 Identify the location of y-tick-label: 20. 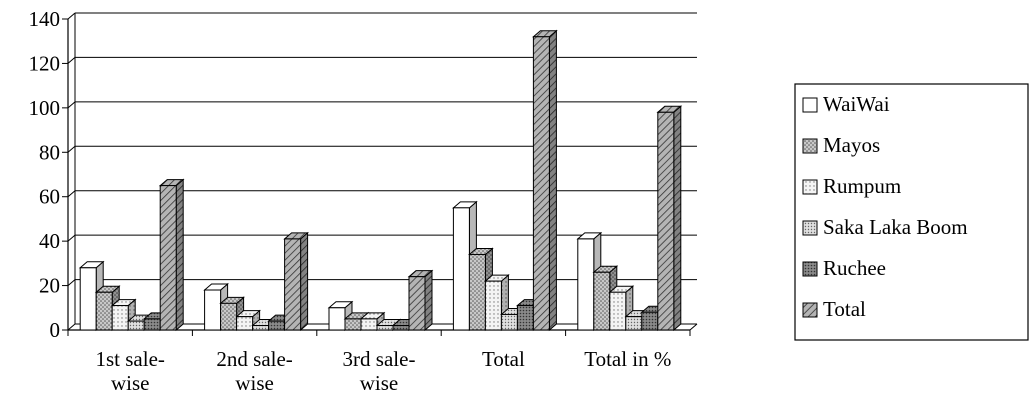
(49, 286).